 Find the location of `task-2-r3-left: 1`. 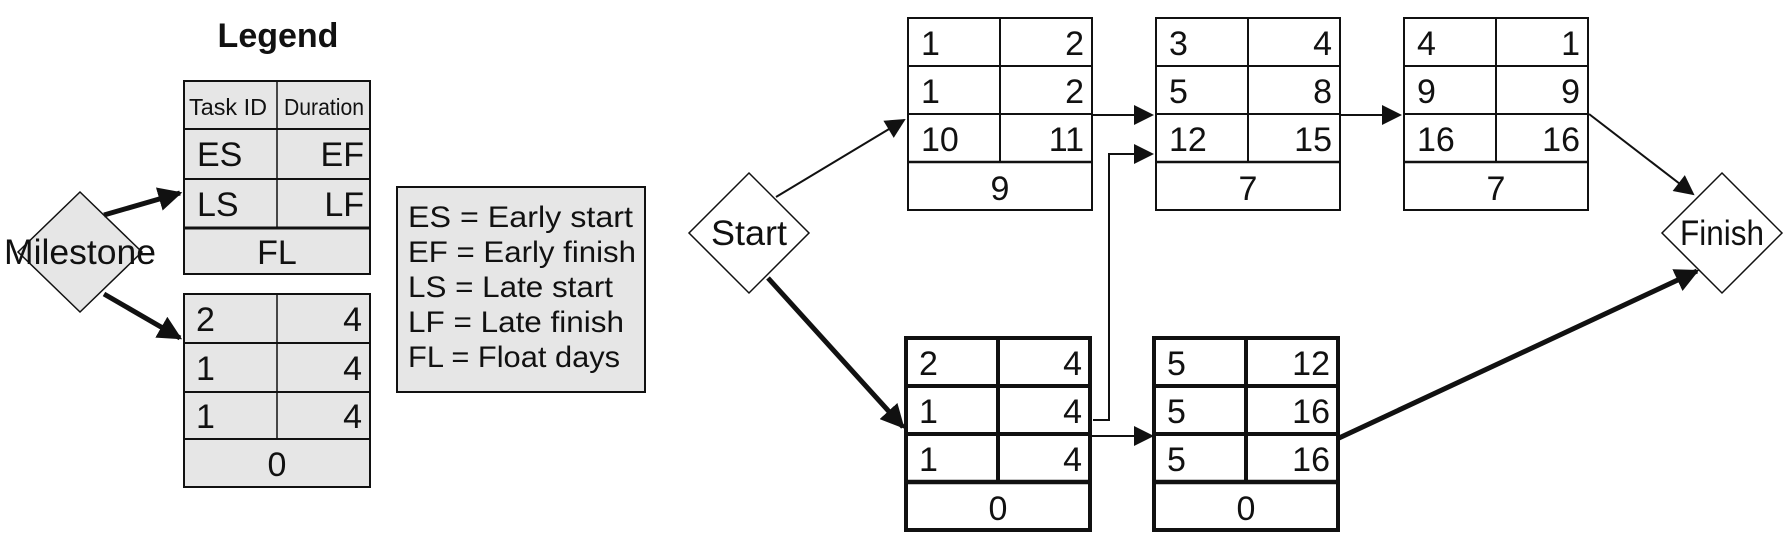

task-2-r3-left: 1 is located at coordinates (928, 460).